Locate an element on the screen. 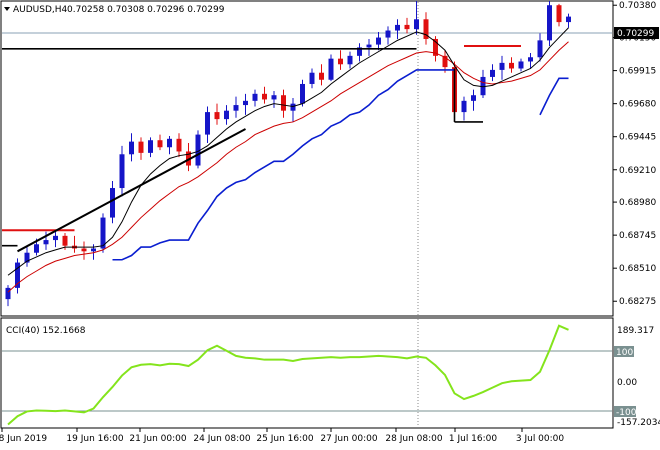  time-tick-label: 18 Jun 2019 is located at coordinates (23, 439).